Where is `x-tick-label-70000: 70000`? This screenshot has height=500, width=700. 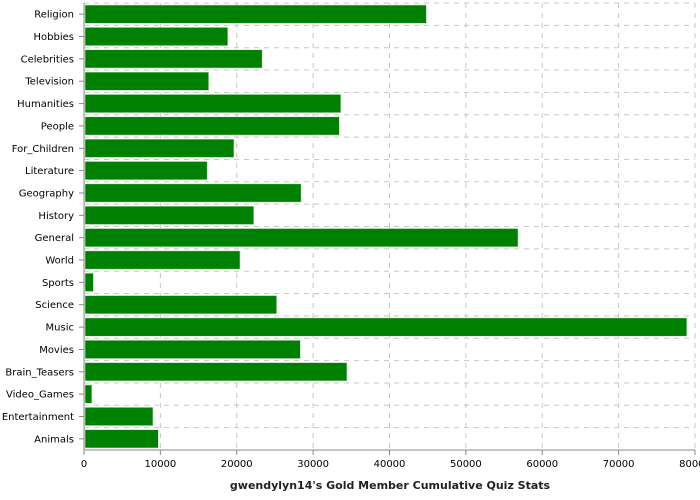 x-tick-label-70000: 70000 is located at coordinates (619, 464).